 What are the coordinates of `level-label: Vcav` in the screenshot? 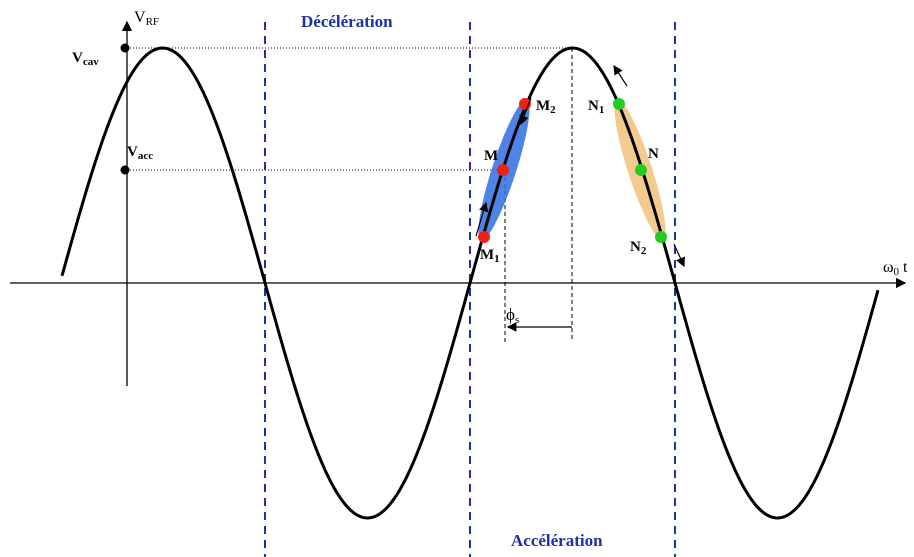 It's located at (85, 59).